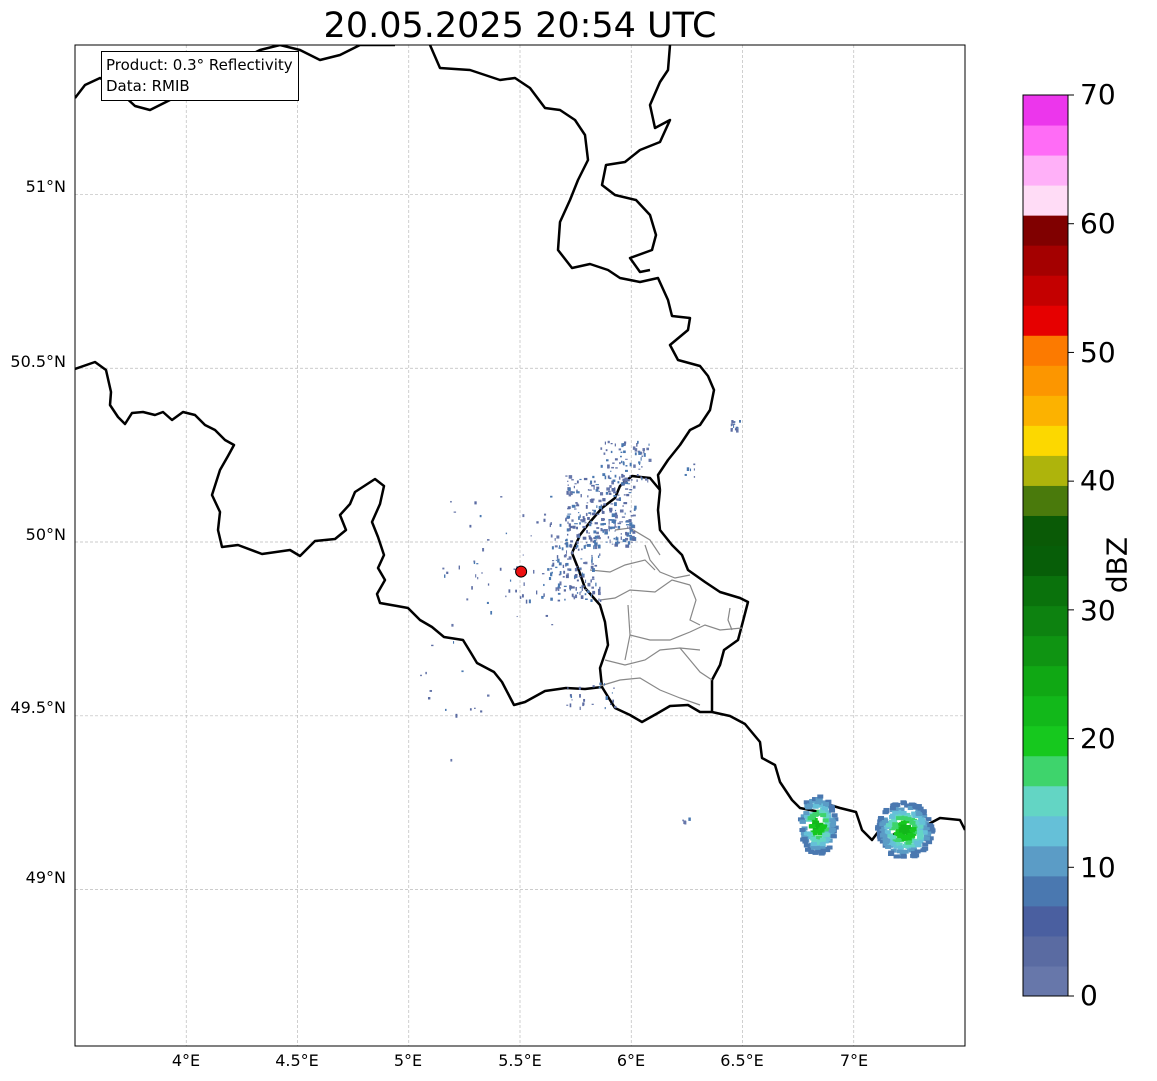 This screenshot has width=1157, height=1081. What do you see at coordinates (636, 159) in the screenshot?
I see `border-netherlands-germany` at bounding box center [636, 159].